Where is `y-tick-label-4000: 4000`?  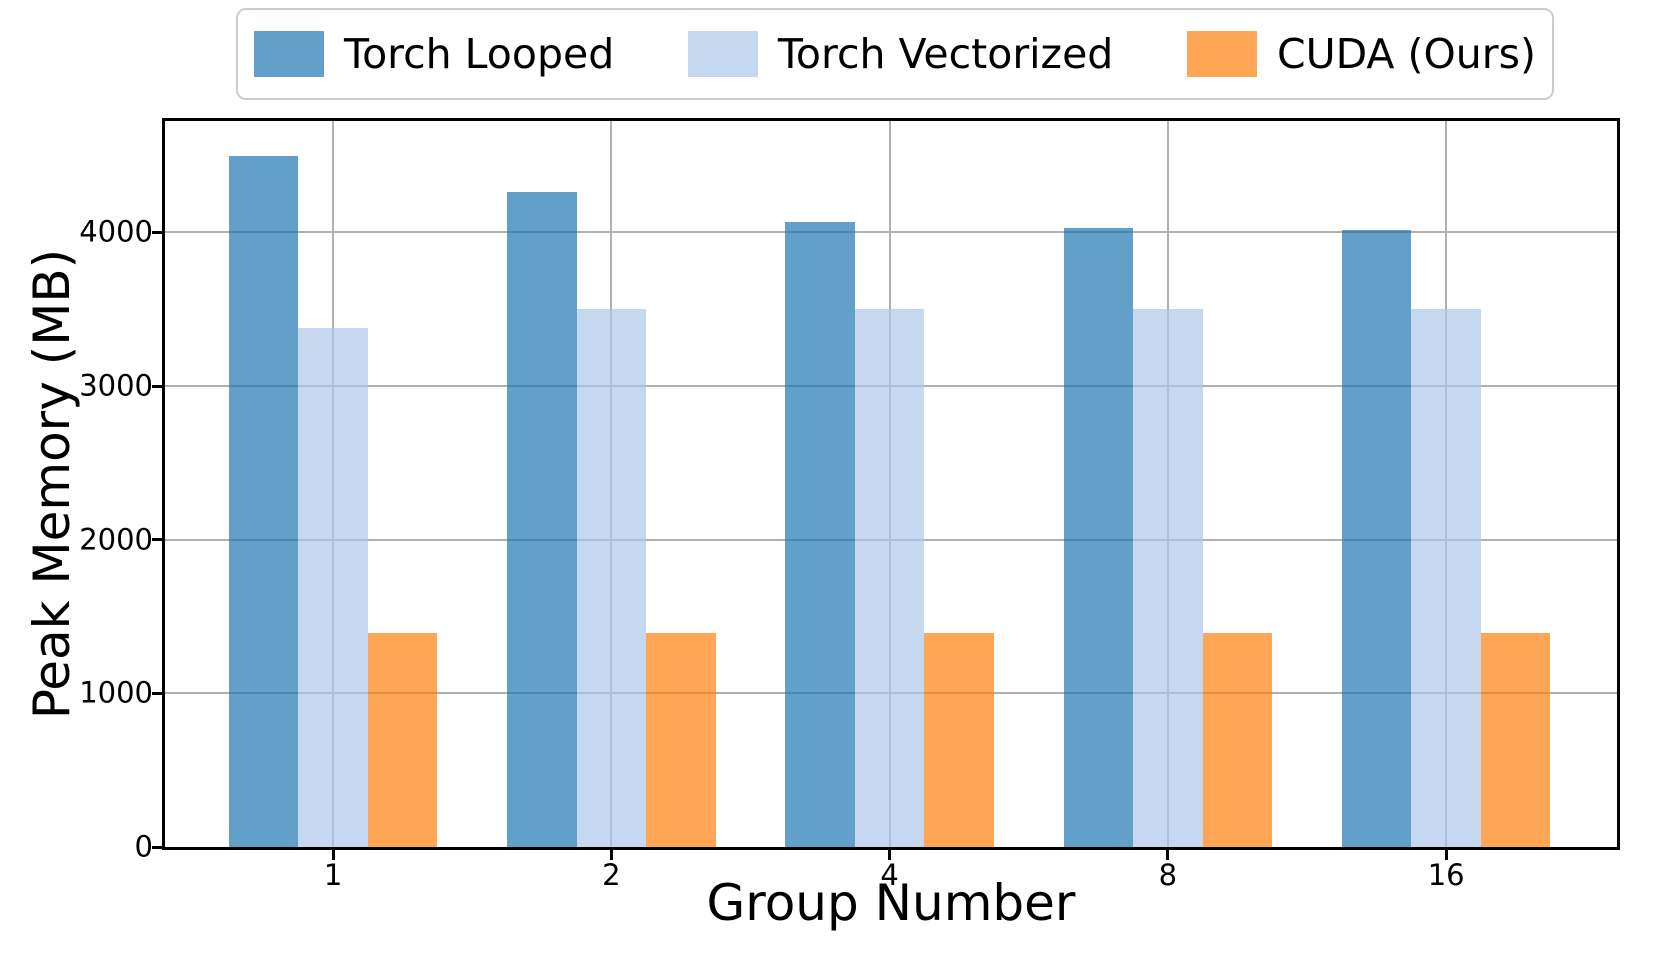 y-tick-label-4000: 4000 is located at coordinates (116, 231).